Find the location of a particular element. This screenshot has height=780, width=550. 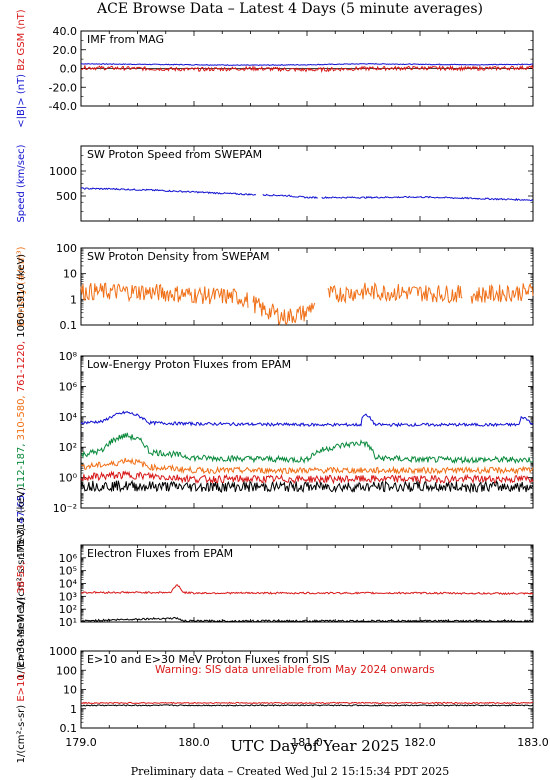

y-axis-label-part: <|B|> (nT) is located at coordinates (21, 101).